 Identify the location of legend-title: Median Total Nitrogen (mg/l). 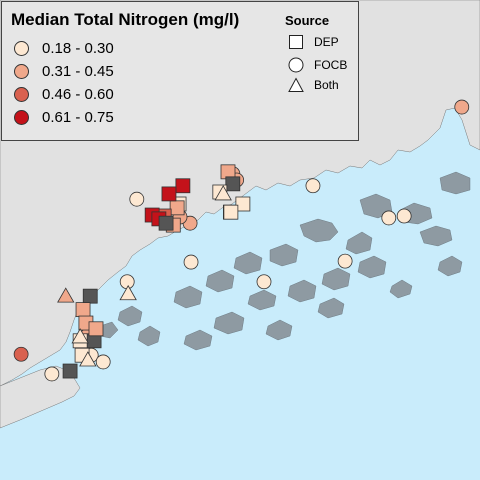
(125, 19).